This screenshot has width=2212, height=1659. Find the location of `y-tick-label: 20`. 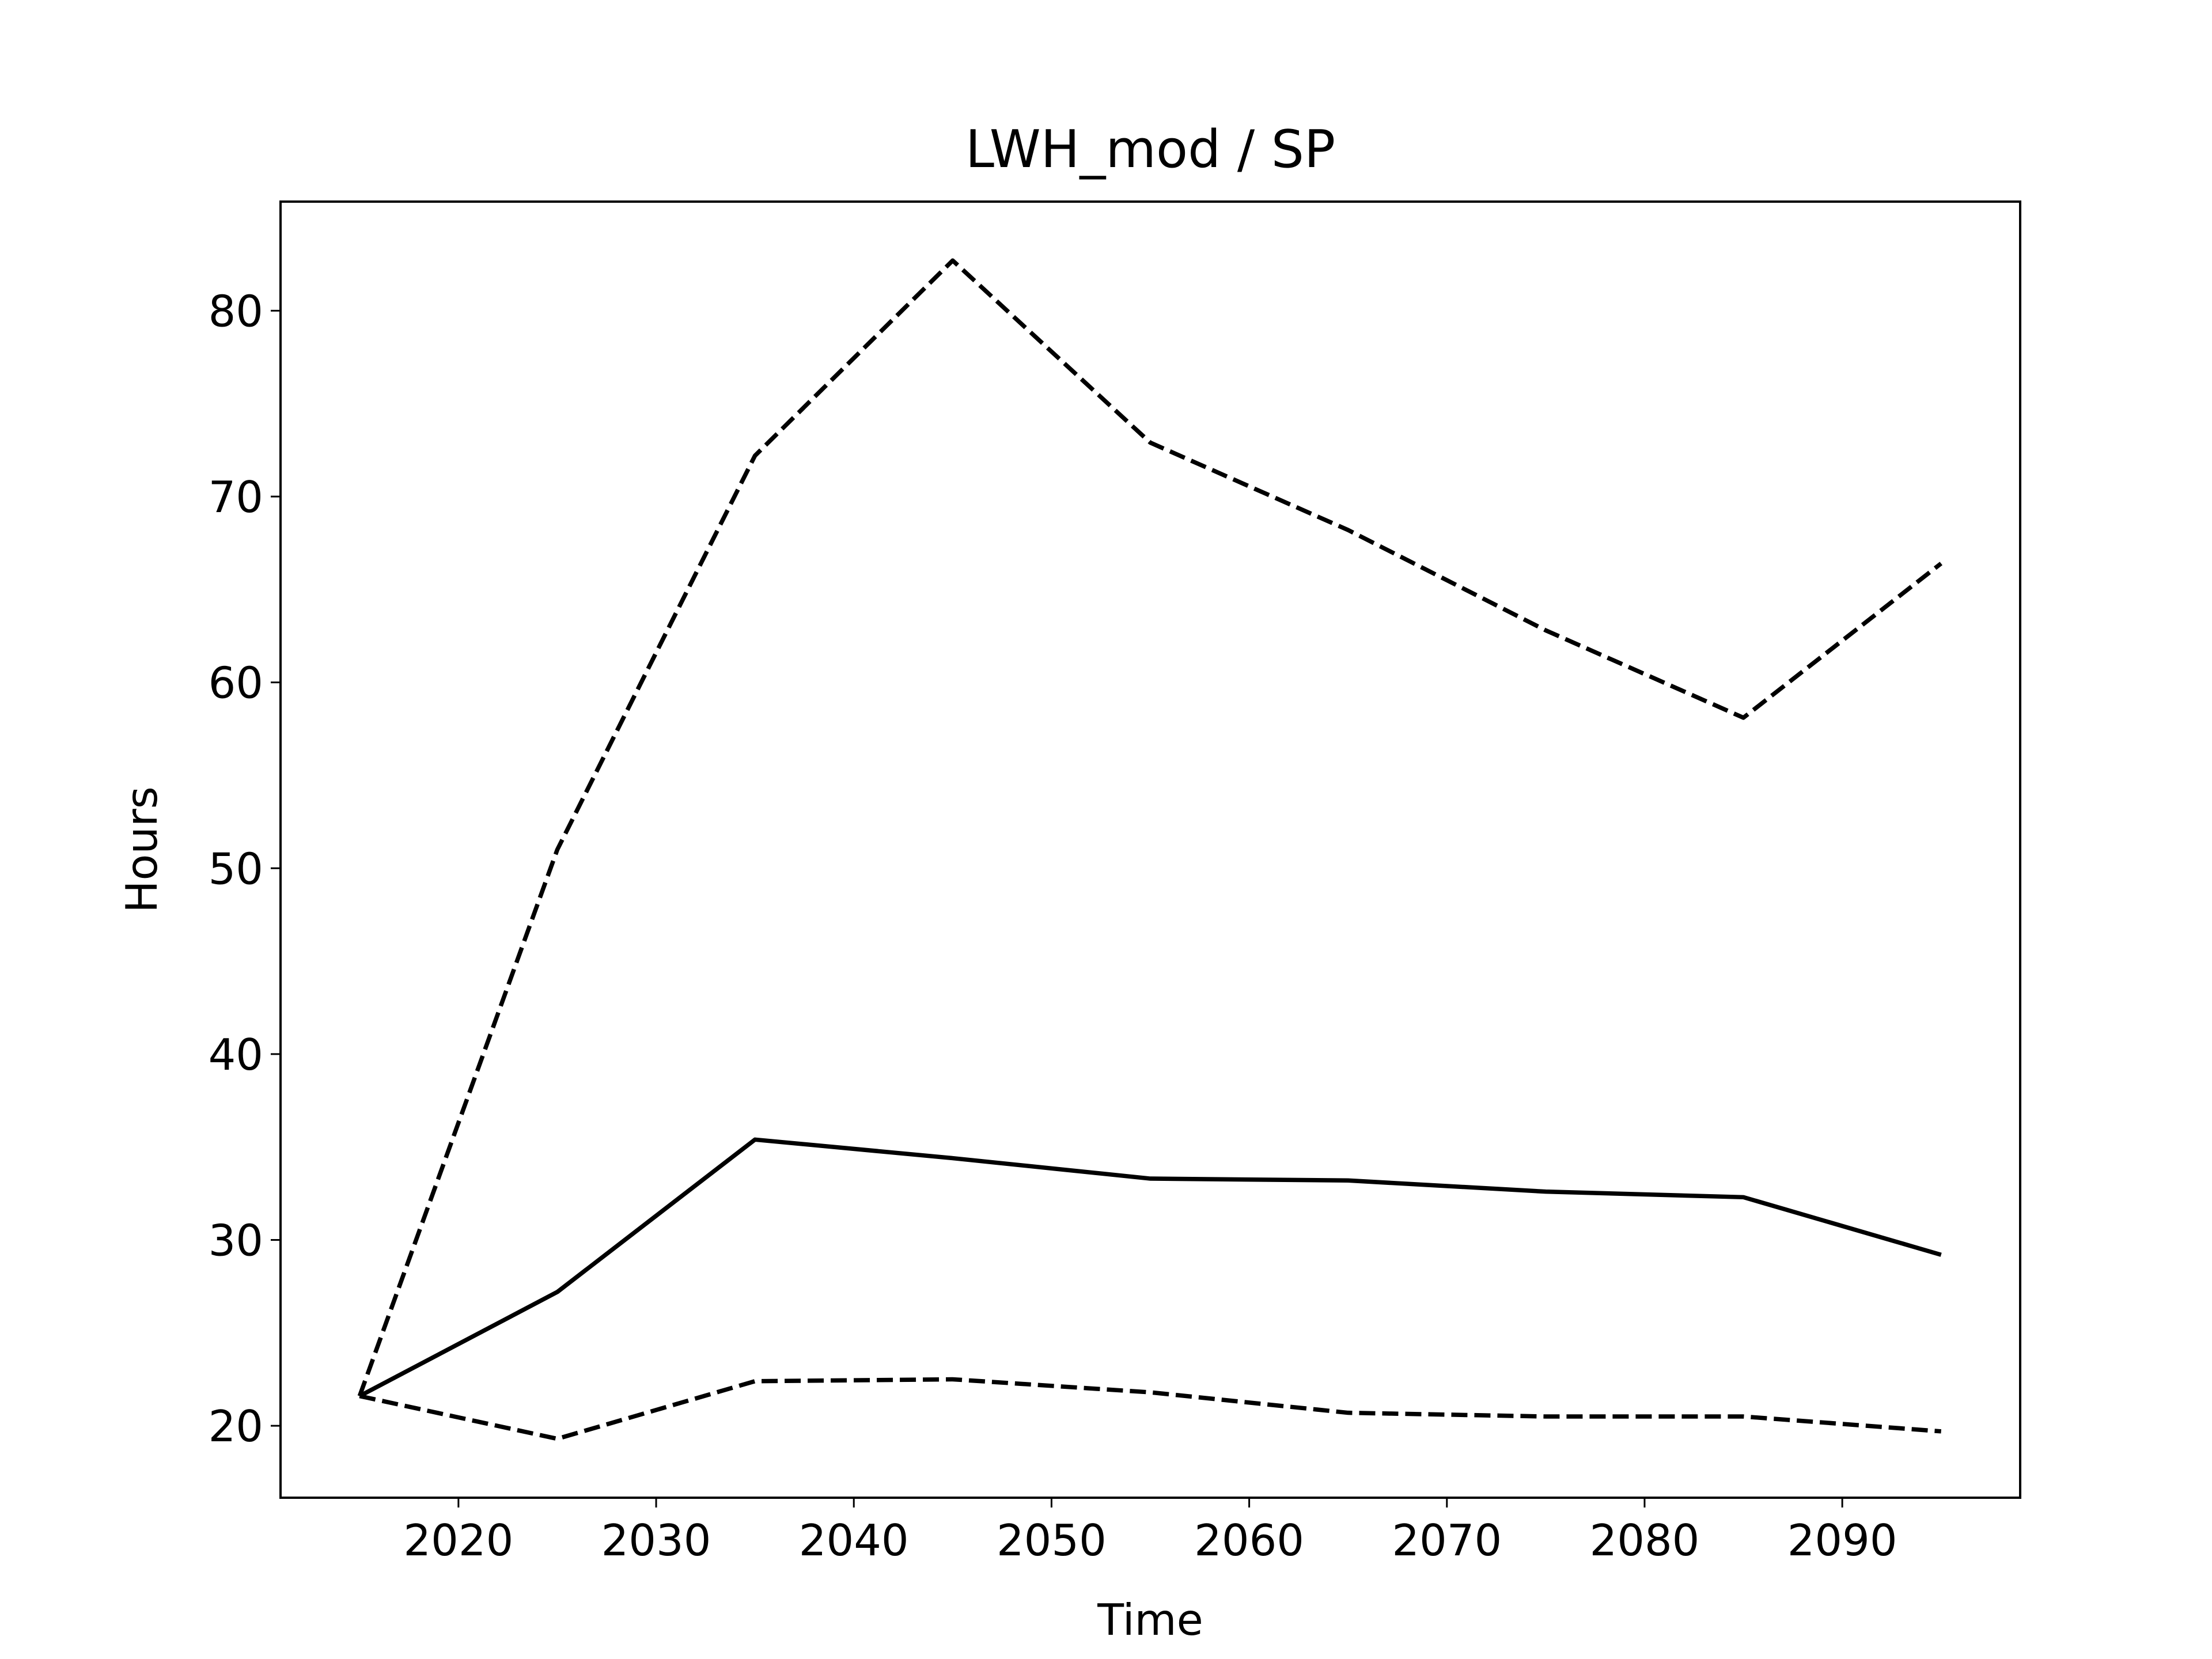

y-tick-label: 20 is located at coordinates (236, 1426).